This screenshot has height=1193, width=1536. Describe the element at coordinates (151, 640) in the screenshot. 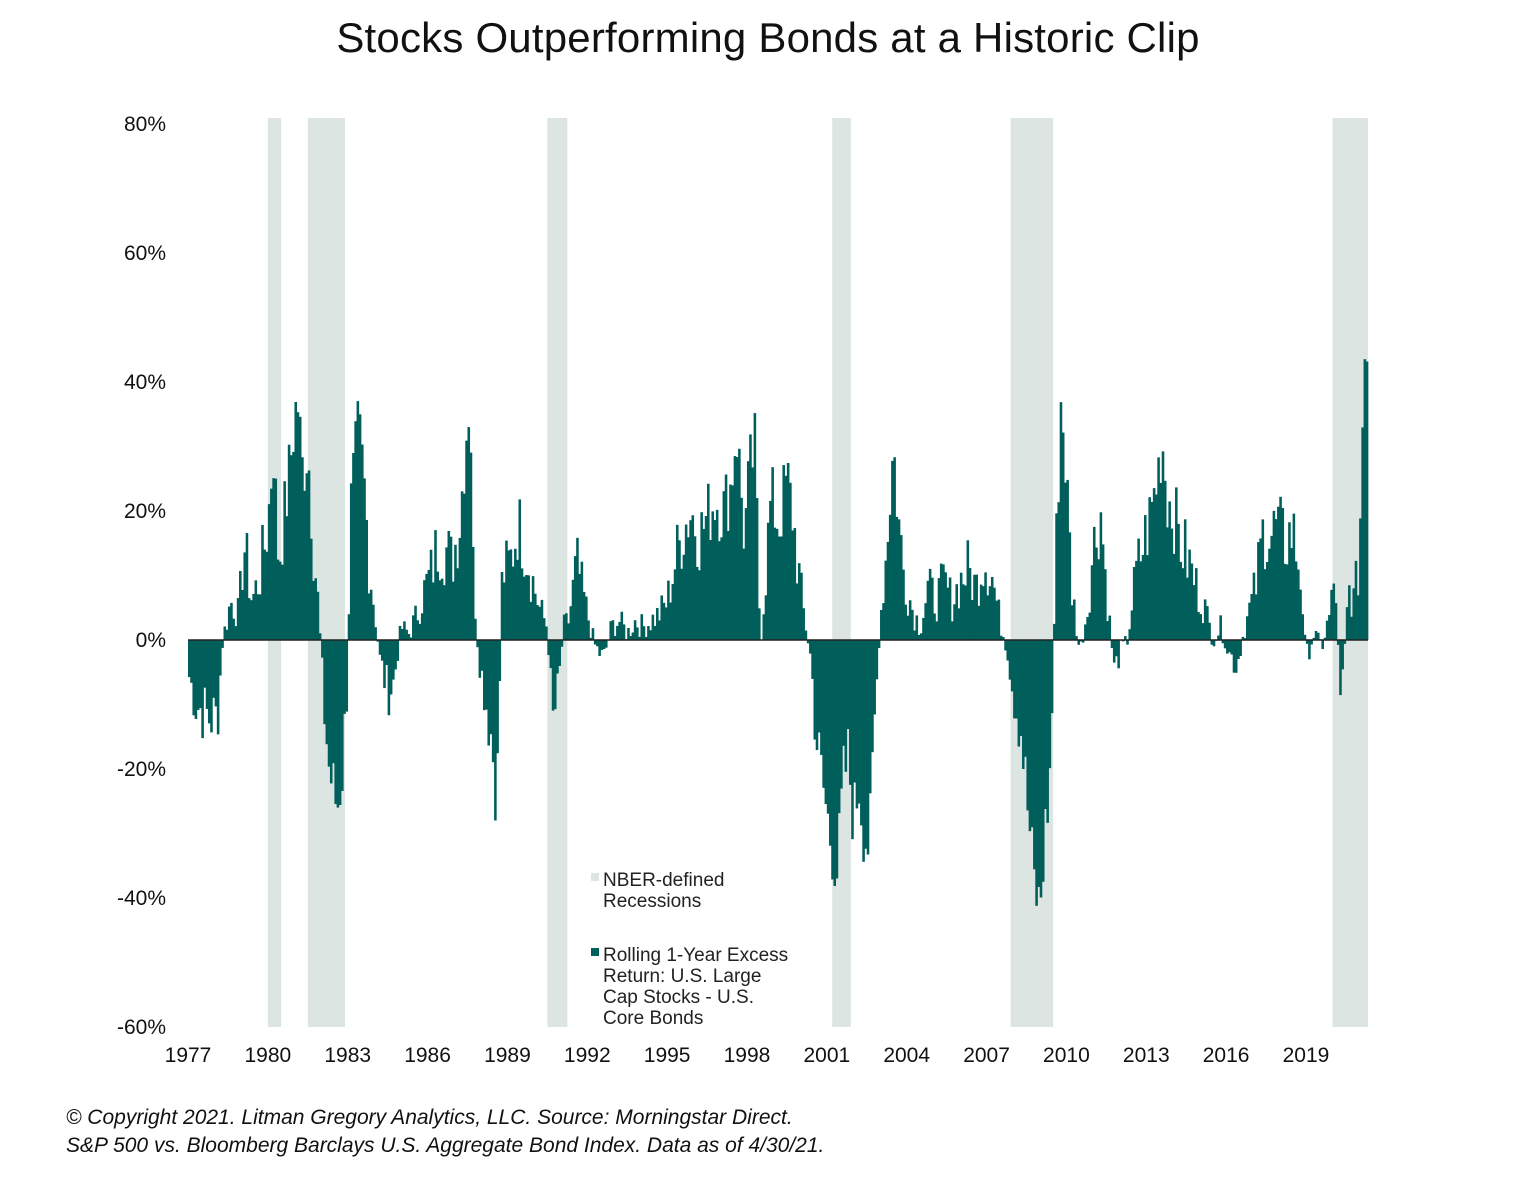

I see `y-tick-label: 0%` at that location.